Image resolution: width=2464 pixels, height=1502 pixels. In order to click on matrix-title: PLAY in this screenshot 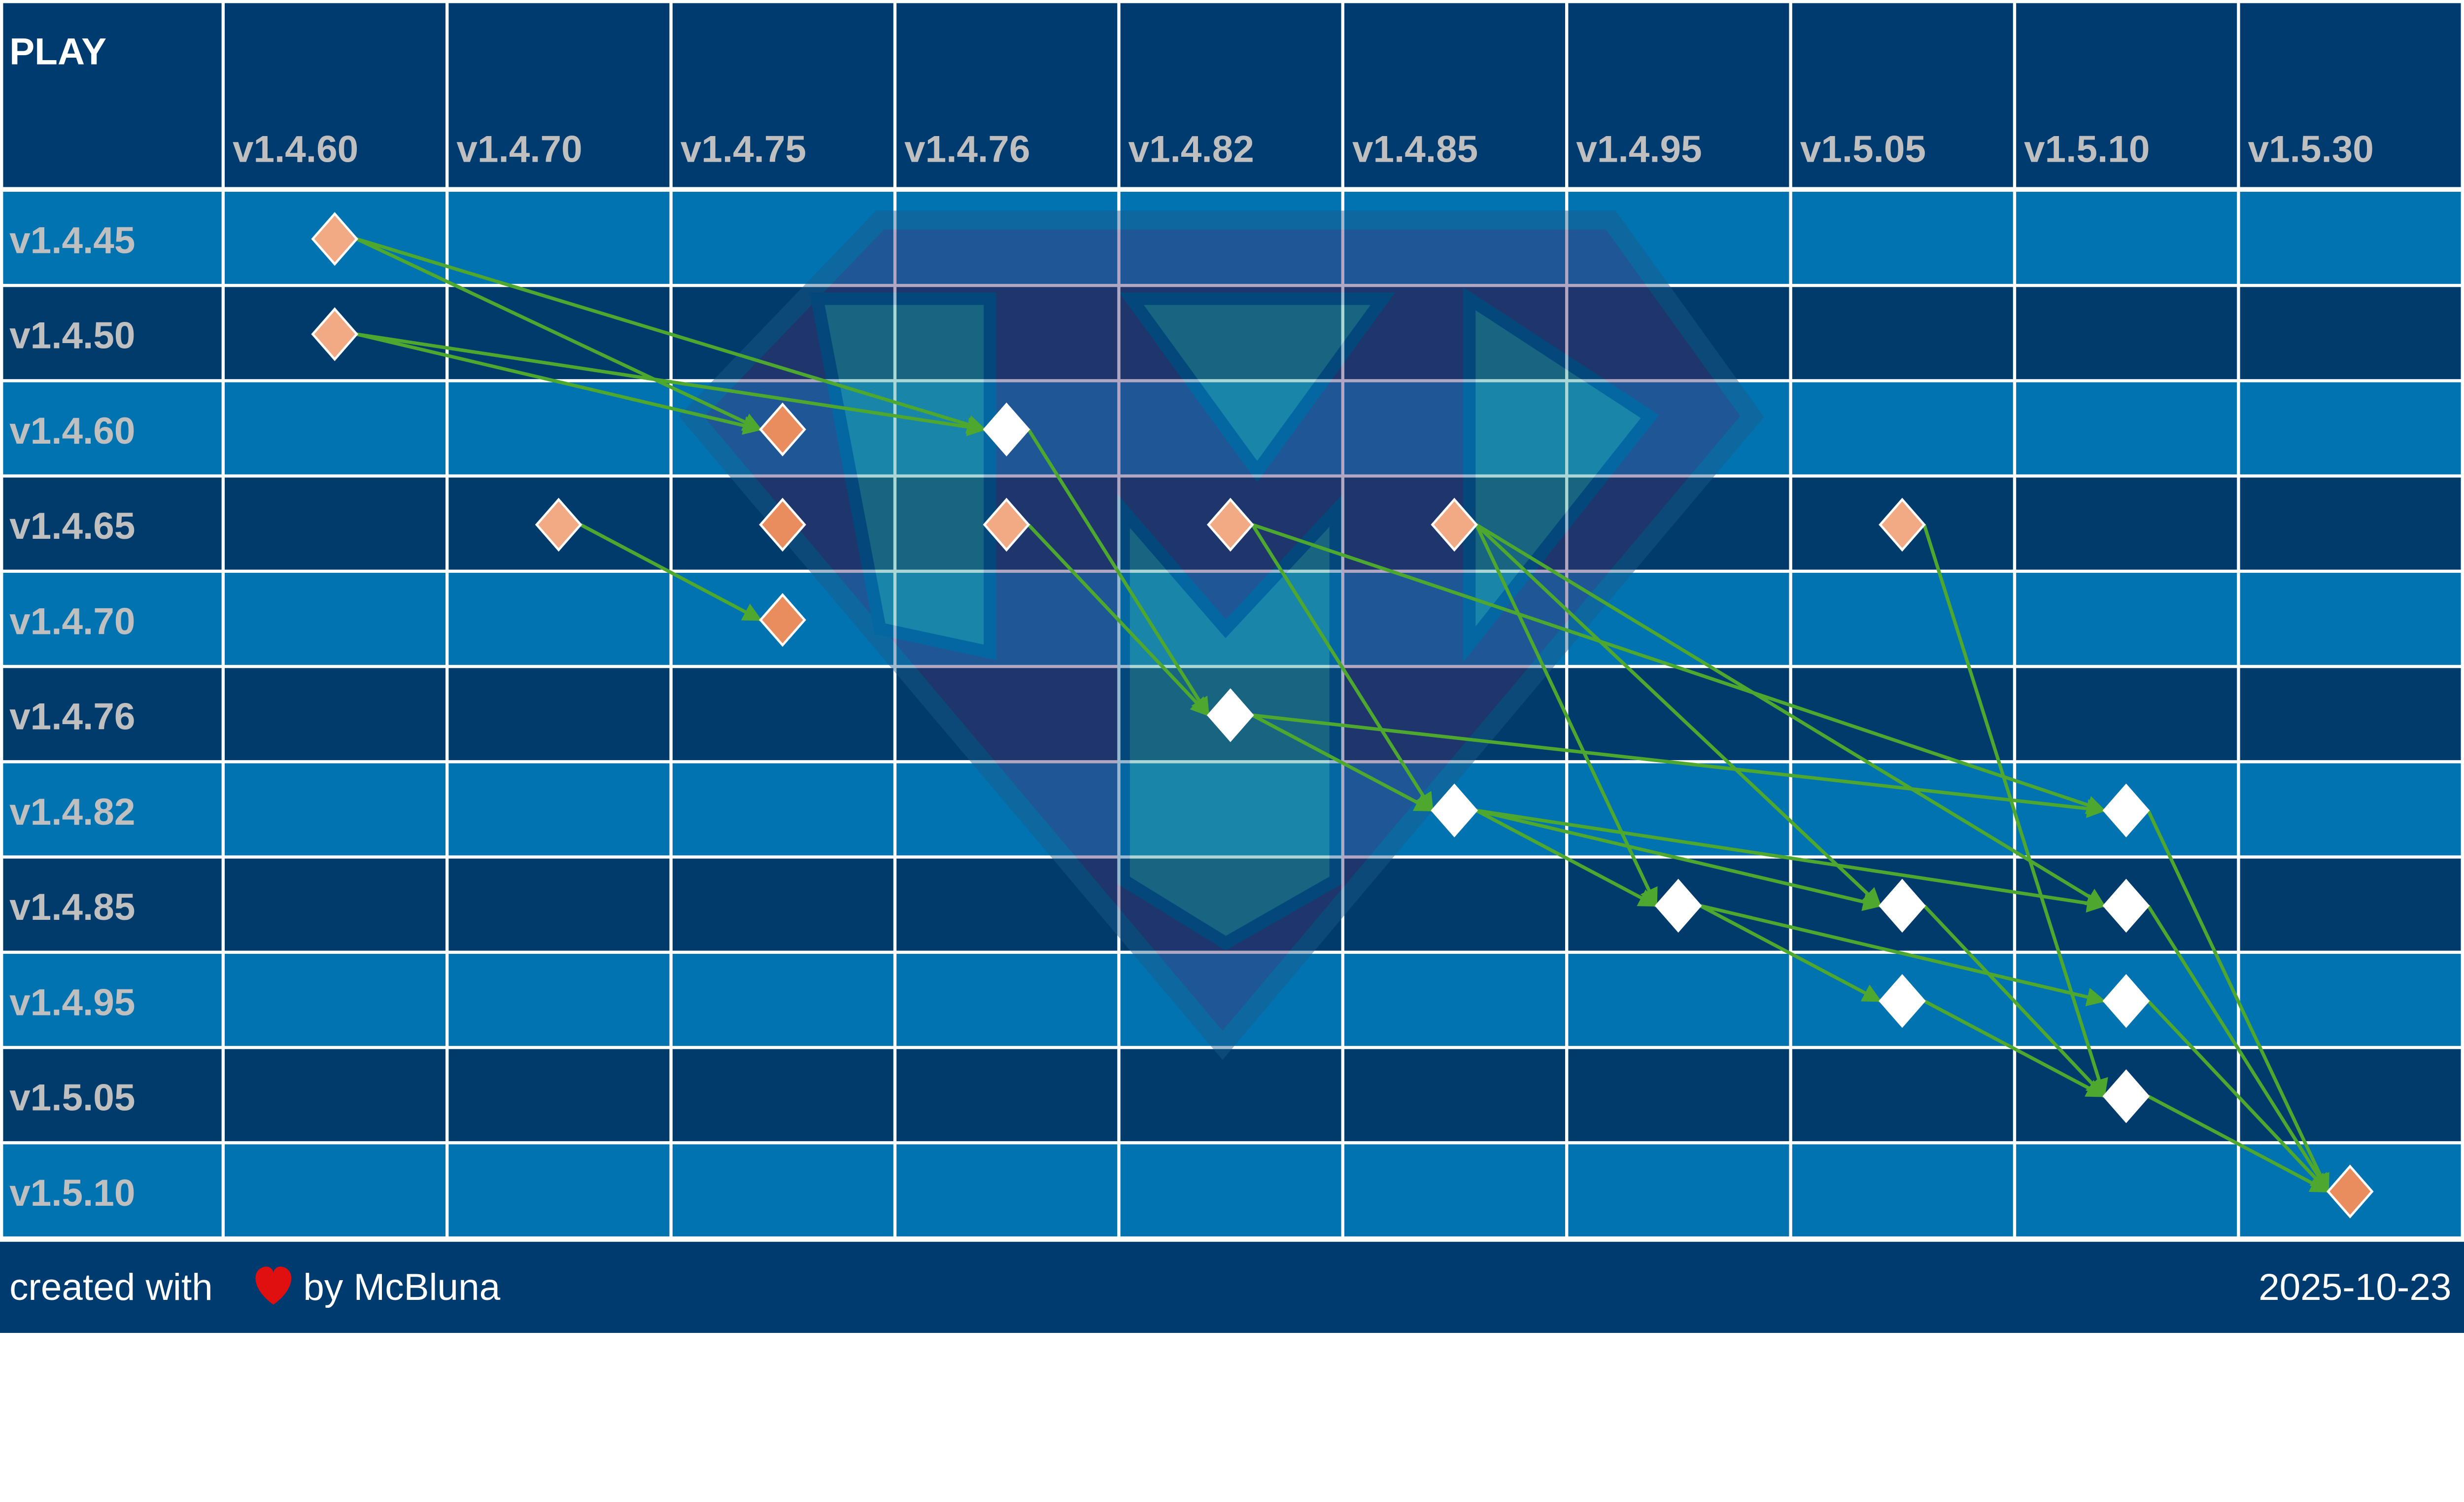, I will do `click(57, 52)`.